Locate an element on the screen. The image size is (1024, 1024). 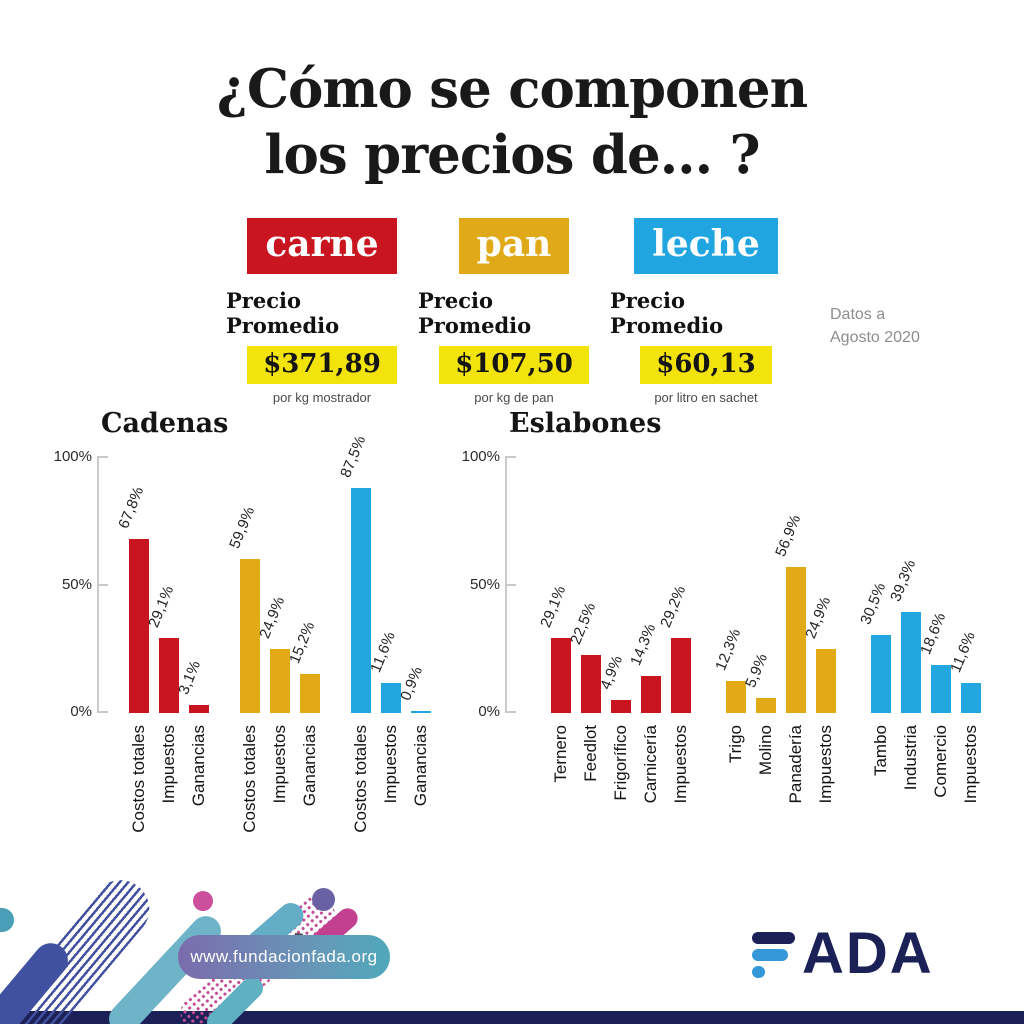
website-url: www.fundacionfada.org is located at coordinates (284, 956).